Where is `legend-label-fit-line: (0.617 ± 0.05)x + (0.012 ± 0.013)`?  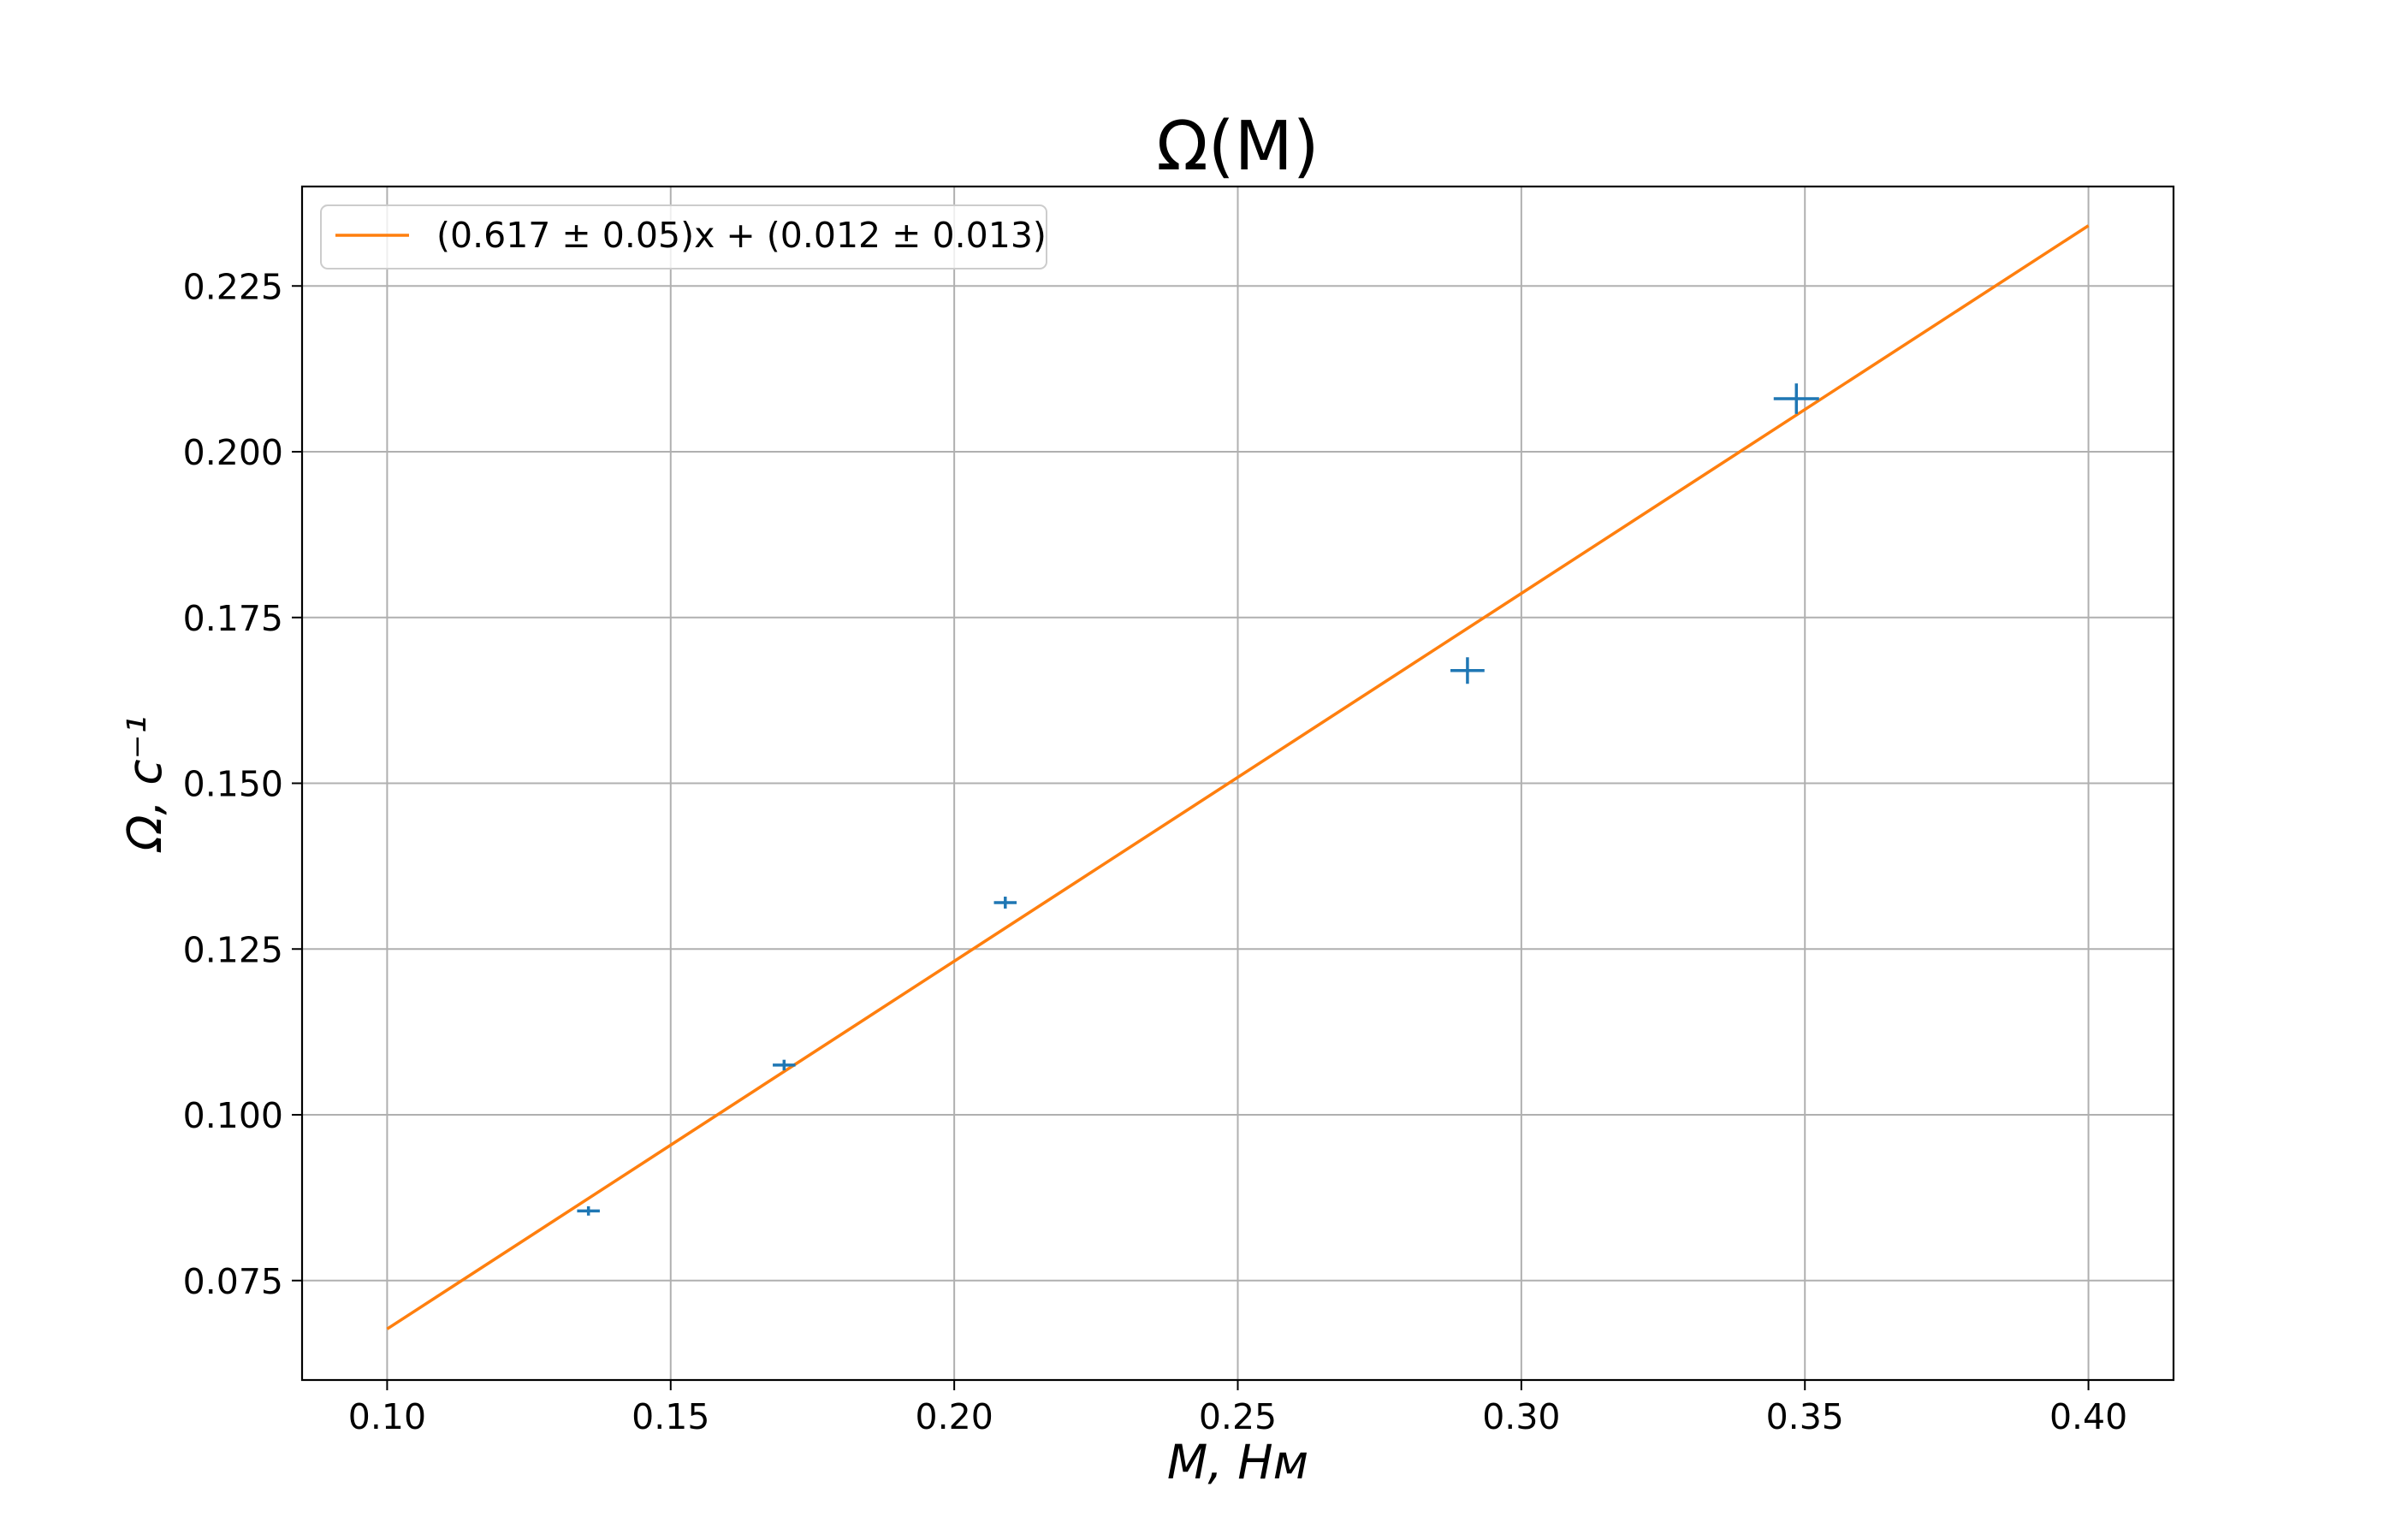 legend-label-fit-line: (0.617 ± 0.05)x + (0.012 ± 0.013) is located at coordinates (742, 235).